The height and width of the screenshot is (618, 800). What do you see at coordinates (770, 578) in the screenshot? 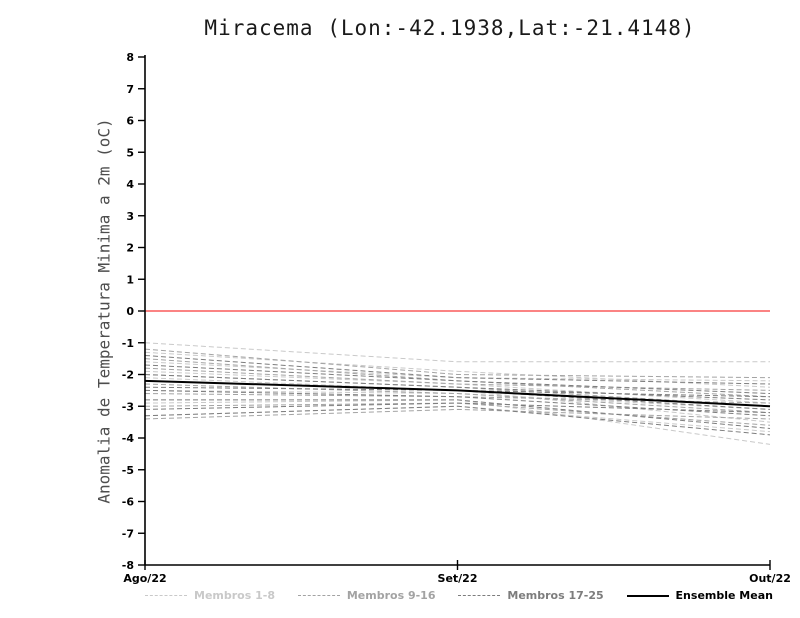
I see `svg-text: Out/22` at bounding box center [770, 578].